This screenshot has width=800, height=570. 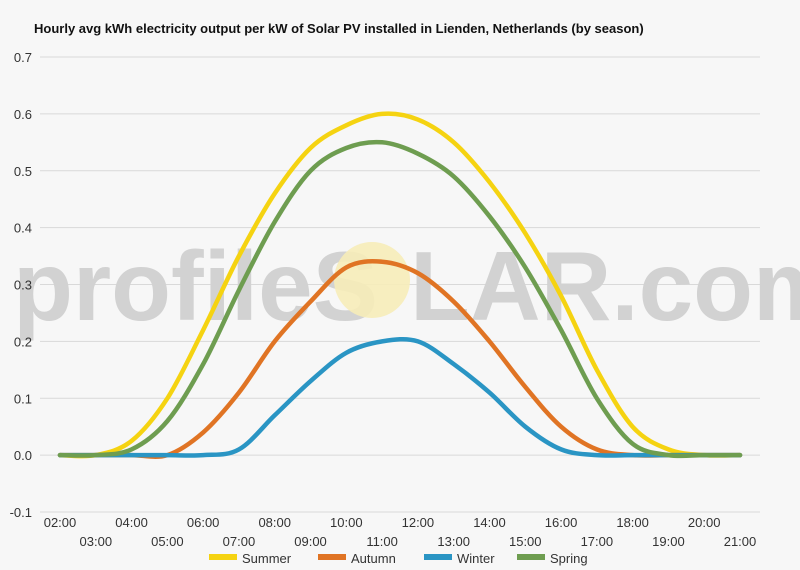 What do you see at coordinates (398, 558) in the screenshot?
I see `legend: Summer Autumn Winter Spring` at bounding box center [398, 558].